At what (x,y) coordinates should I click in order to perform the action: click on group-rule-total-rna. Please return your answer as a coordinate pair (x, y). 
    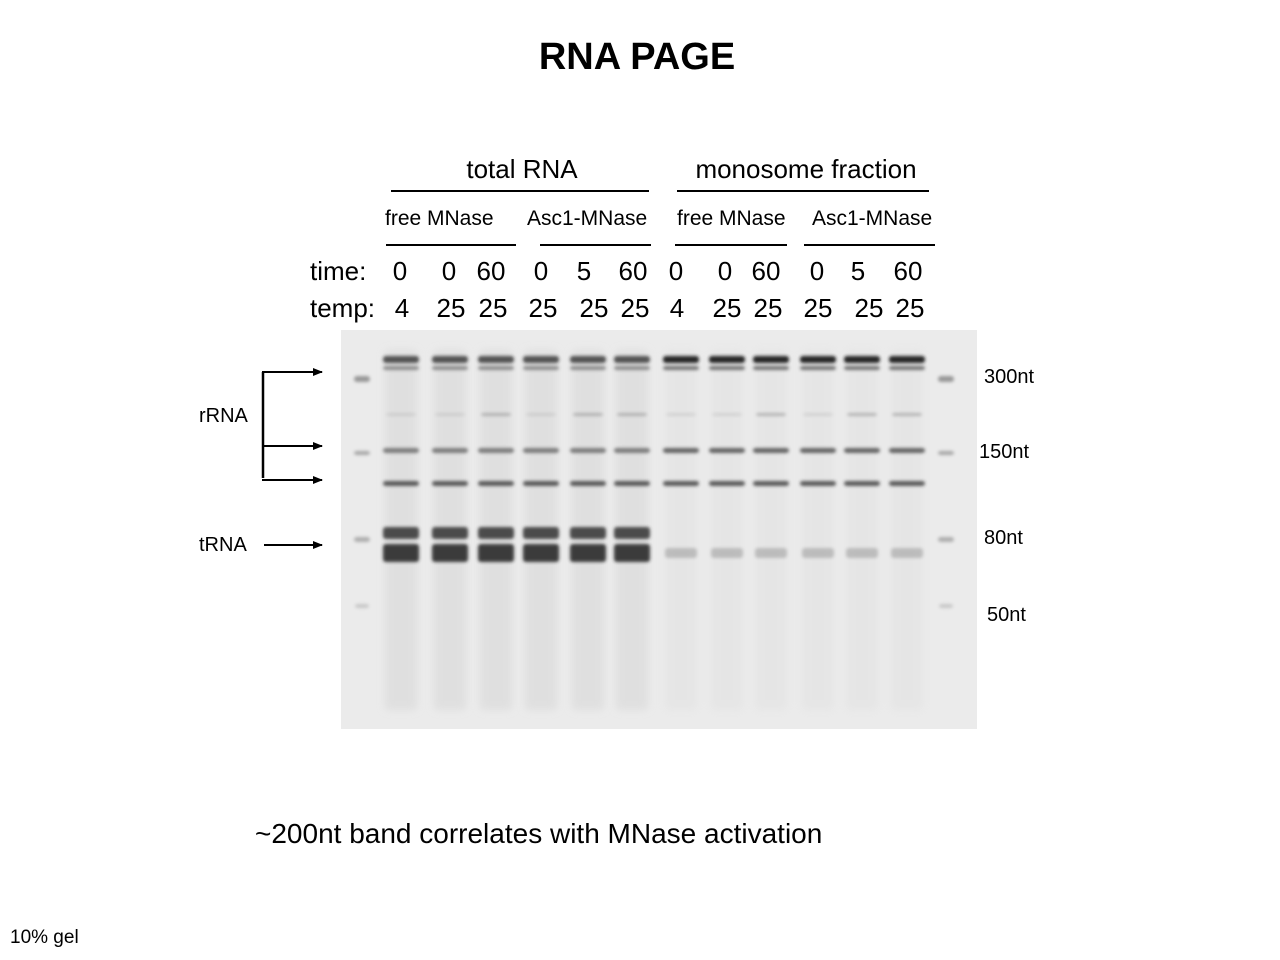
    Looking at the image, I should click on (520, 191).